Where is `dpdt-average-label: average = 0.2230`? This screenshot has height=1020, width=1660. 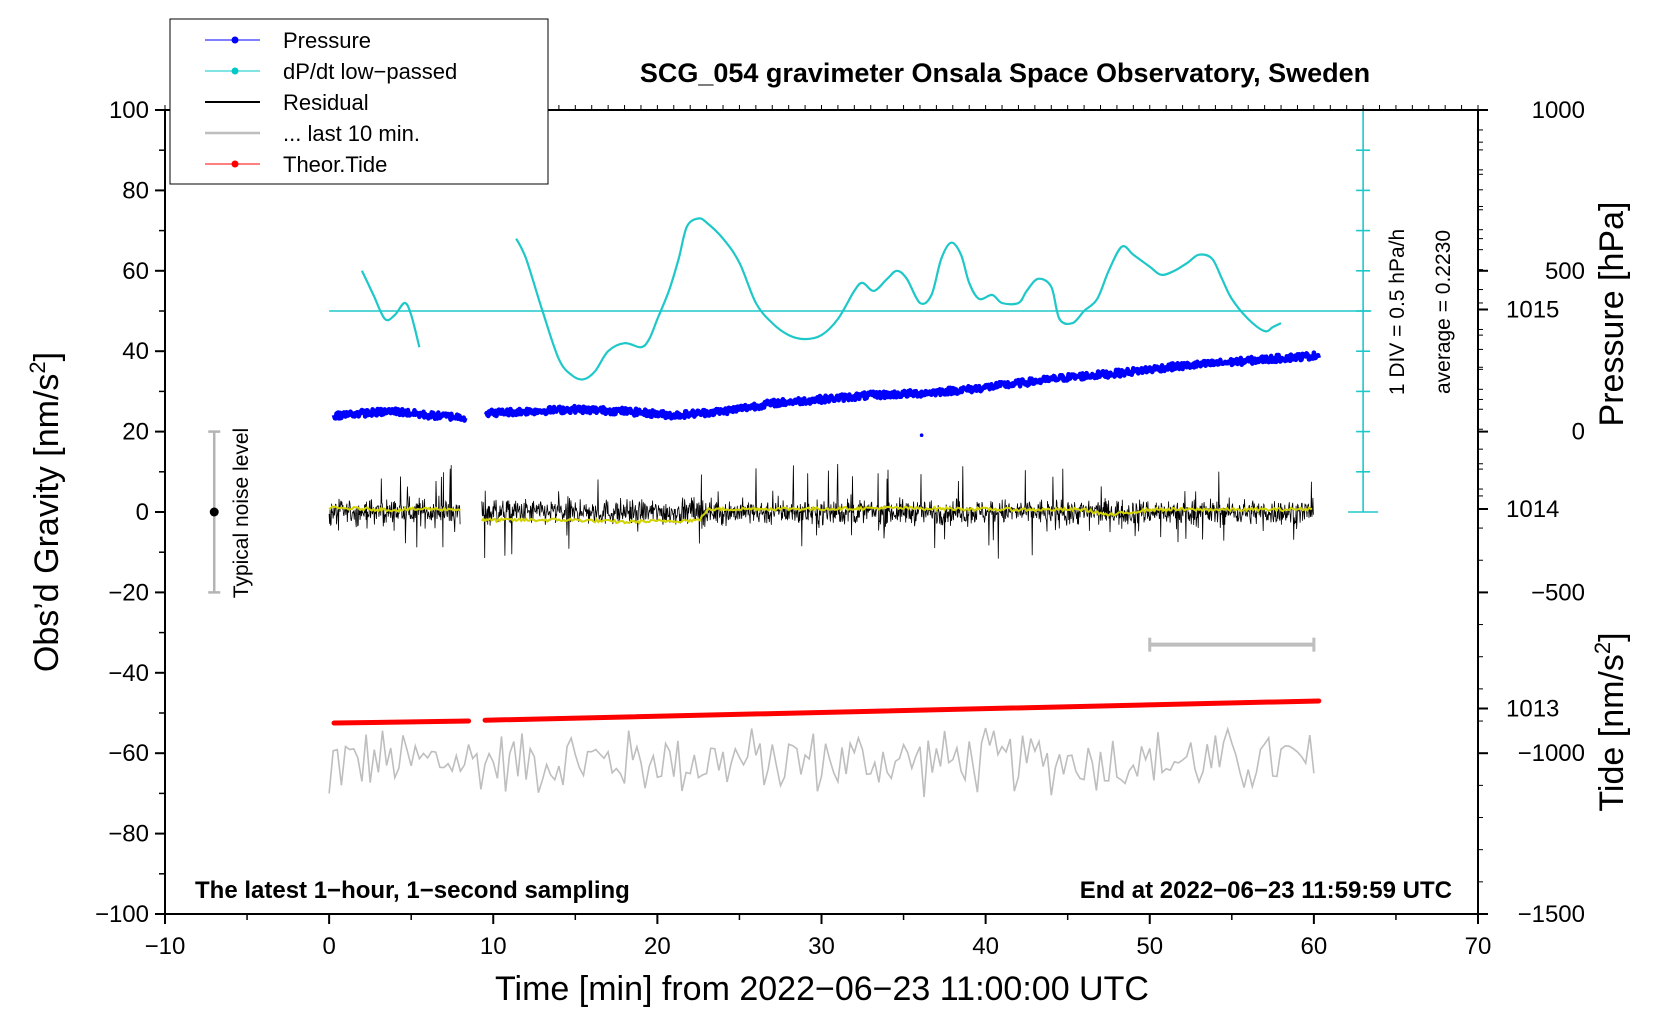
dpdt-average-label: average = 0.2230 is located at coordinates (1443, 312).